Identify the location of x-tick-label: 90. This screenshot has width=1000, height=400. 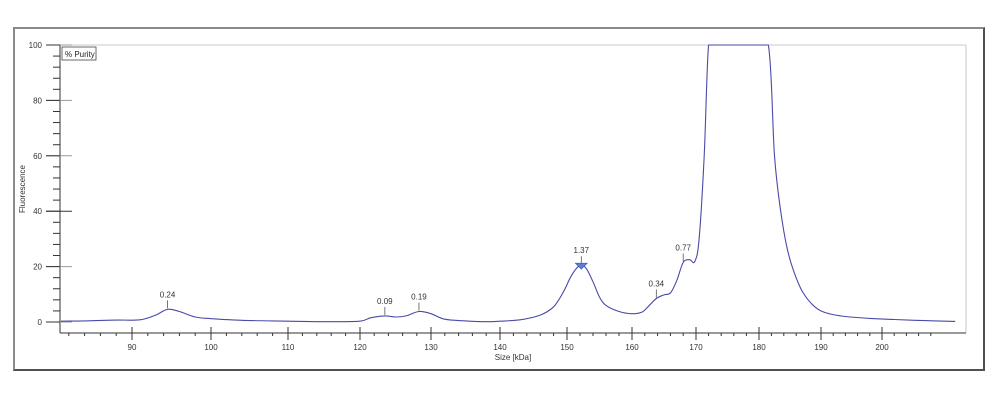
(132, 347).